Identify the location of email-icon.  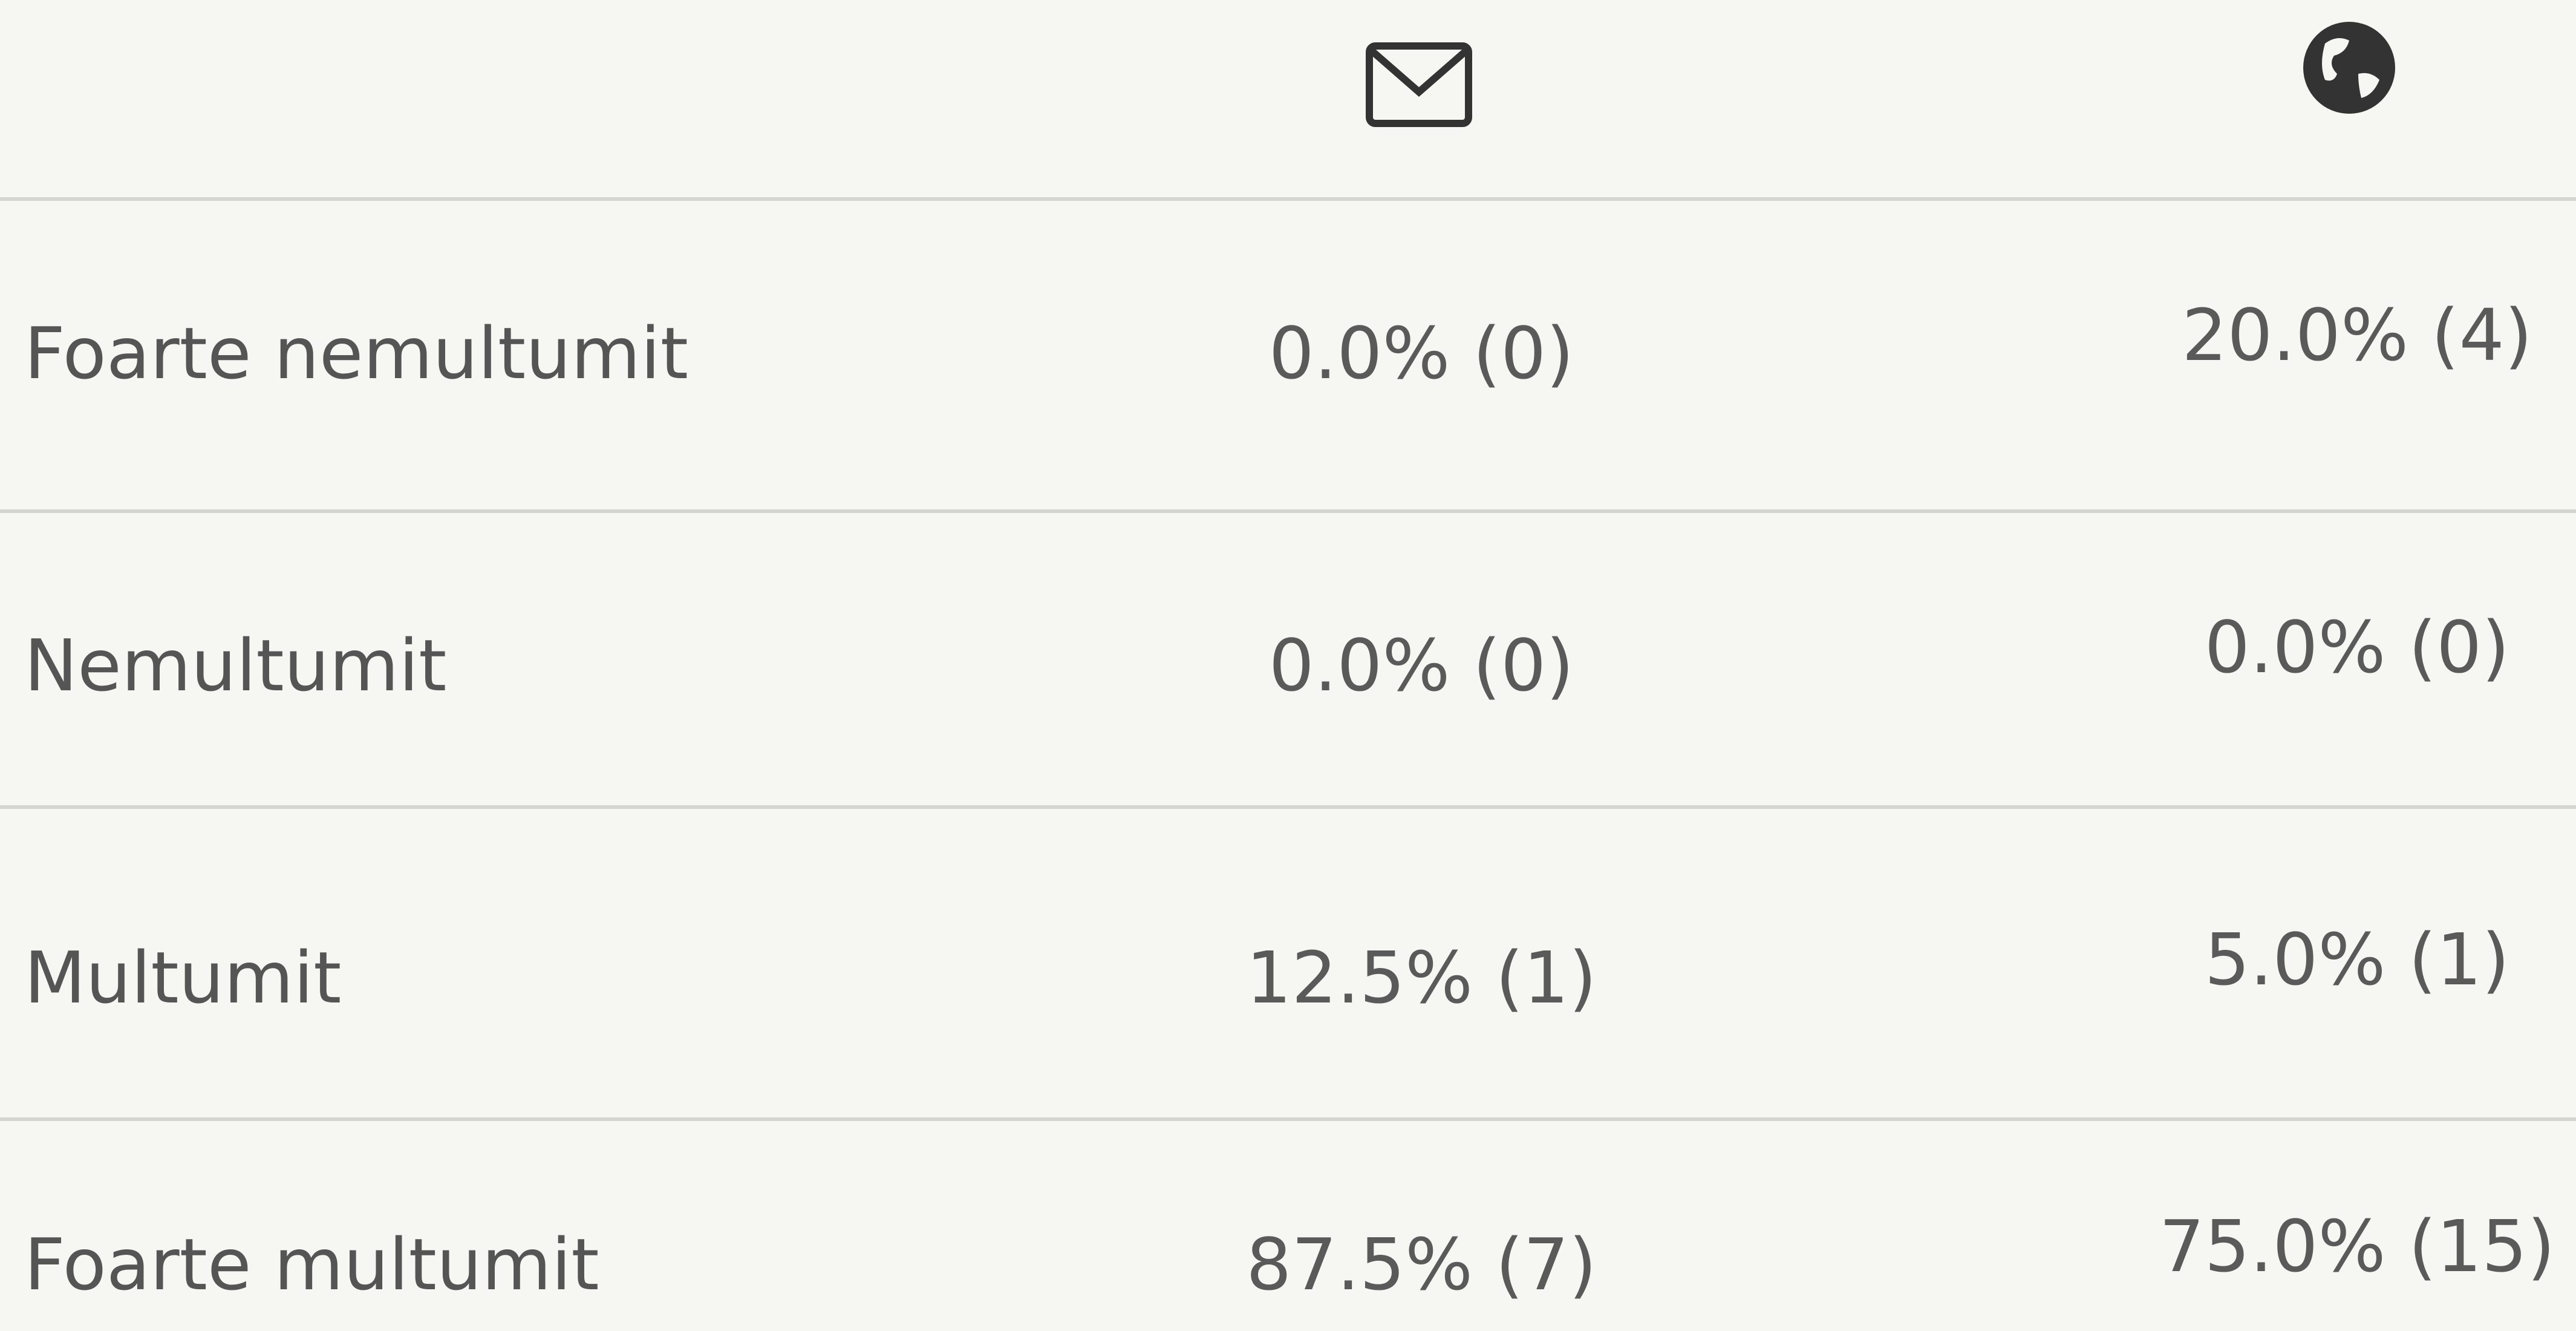
(1419, 84).